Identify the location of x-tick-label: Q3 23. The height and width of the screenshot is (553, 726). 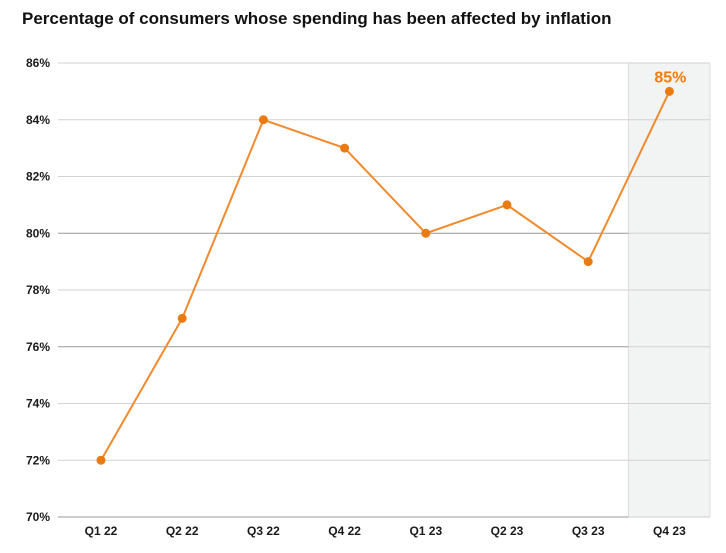
(588, 531).